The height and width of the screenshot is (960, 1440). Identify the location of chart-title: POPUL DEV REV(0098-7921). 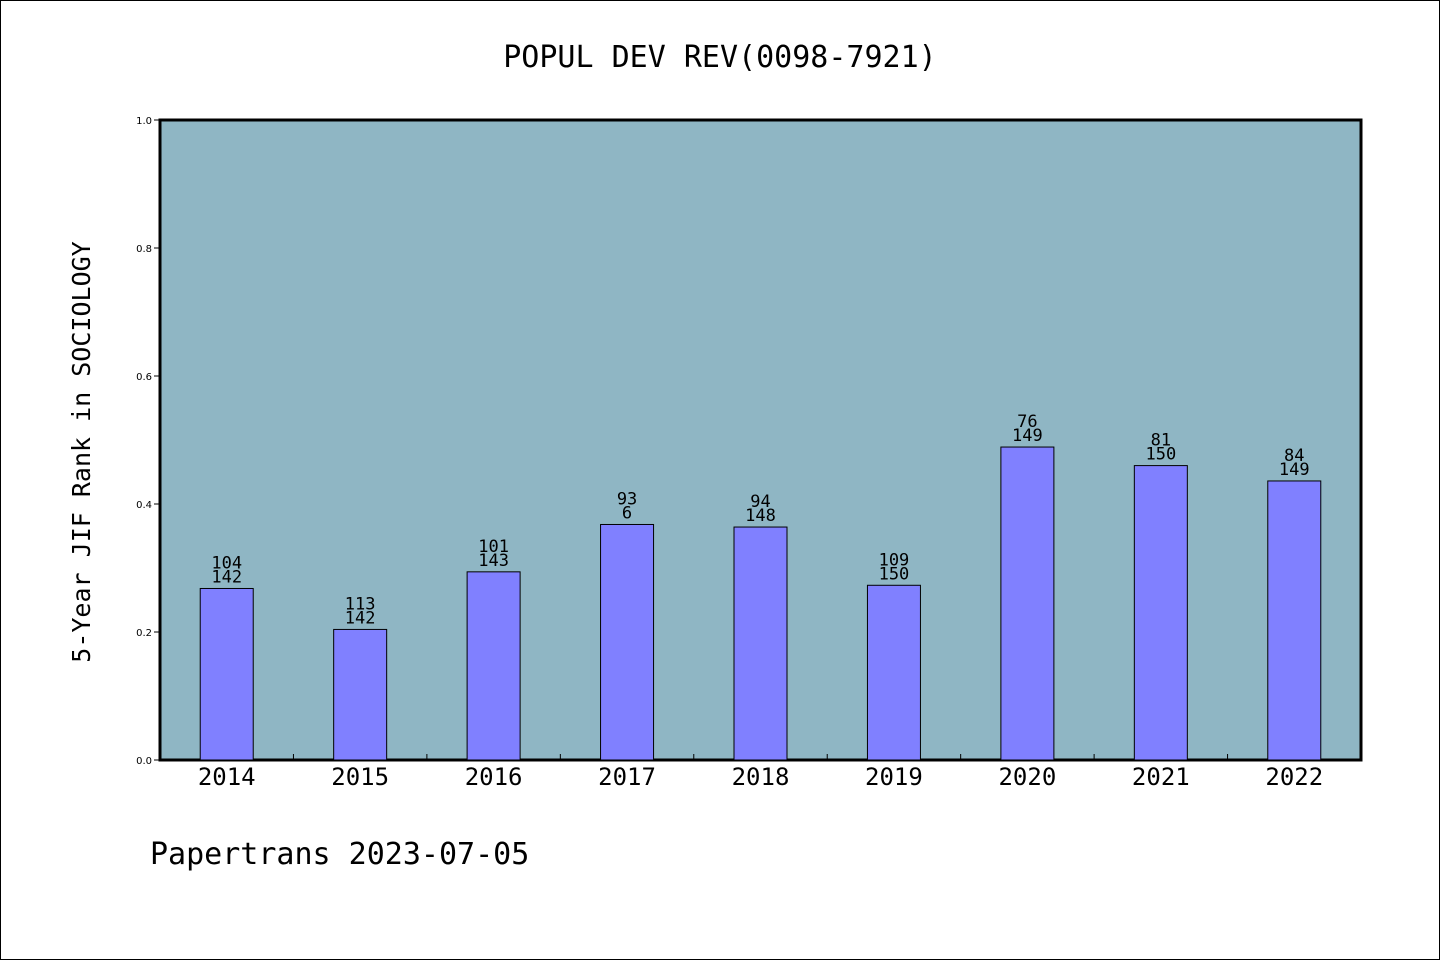
(719, 57).